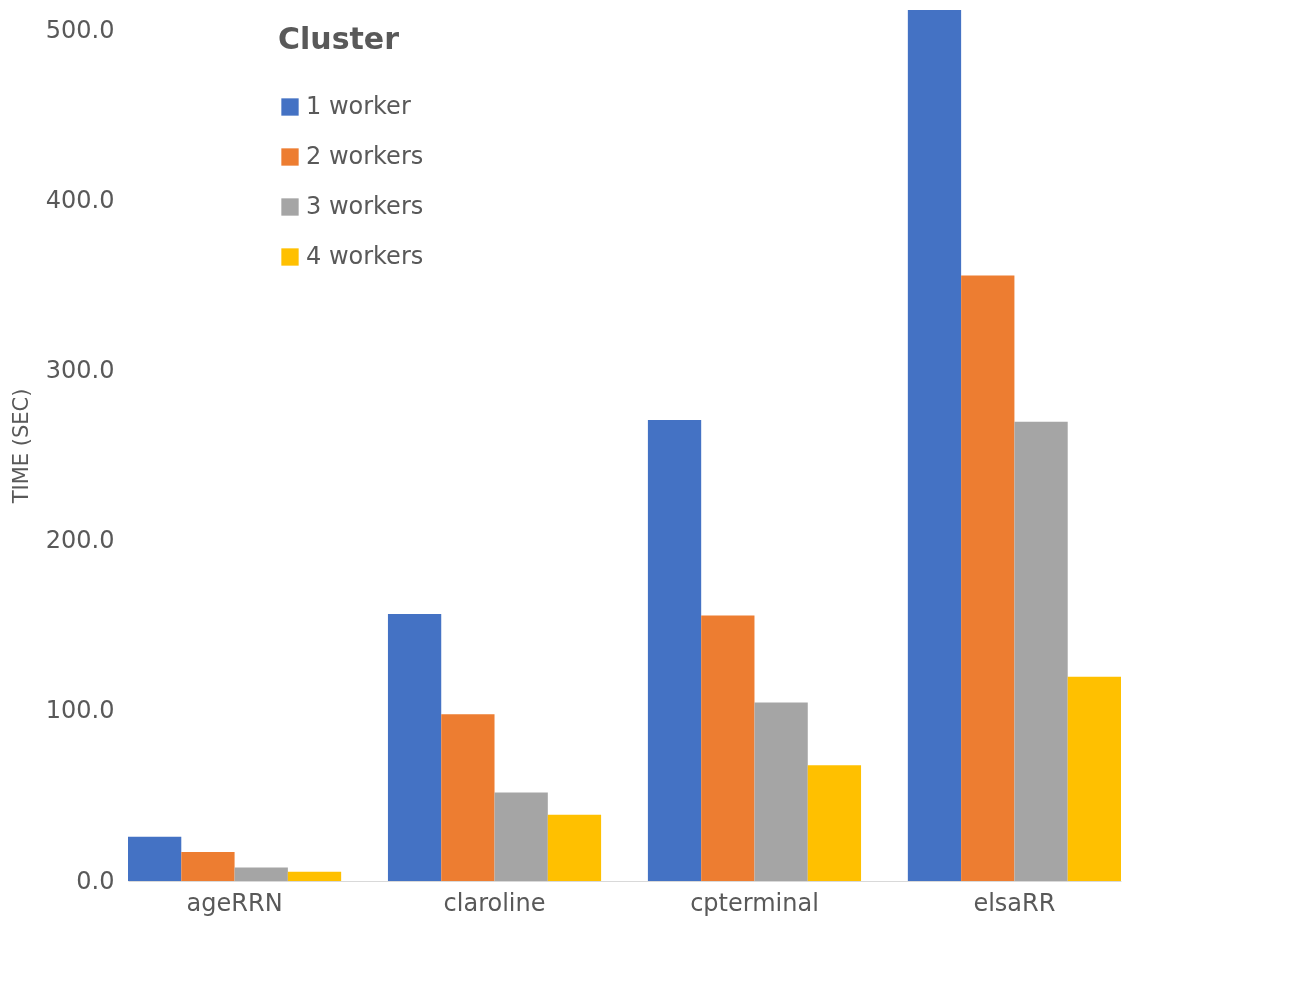 The height and width of the screenshot is (1007, 1301). Describe the element at coordinates (80, 200) in the screenshot. I see `y-tick-label: 400.0` at that location.